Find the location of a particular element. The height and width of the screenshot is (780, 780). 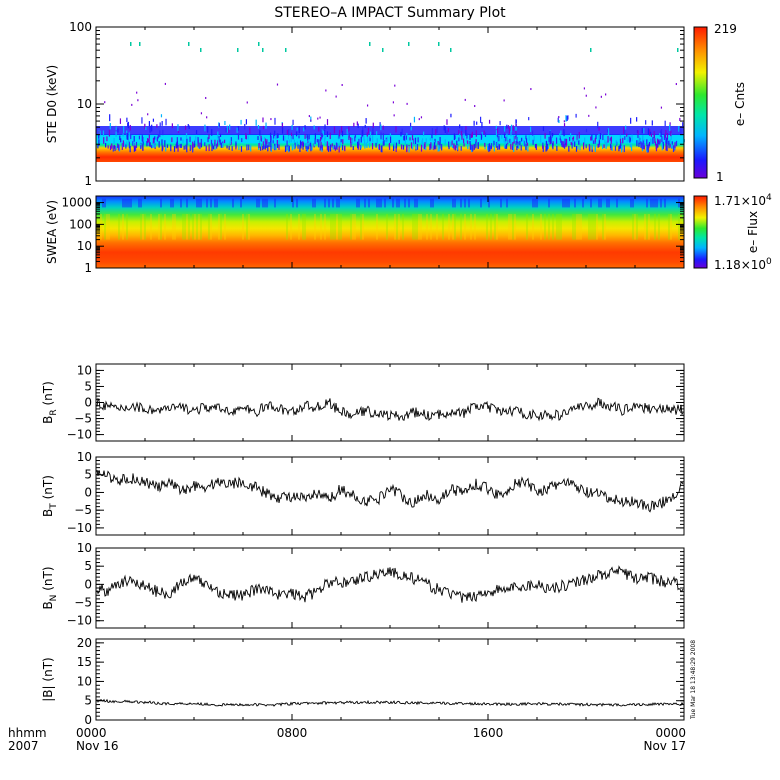

x-tick-label: 0000 is located at coordinates (670, 733).